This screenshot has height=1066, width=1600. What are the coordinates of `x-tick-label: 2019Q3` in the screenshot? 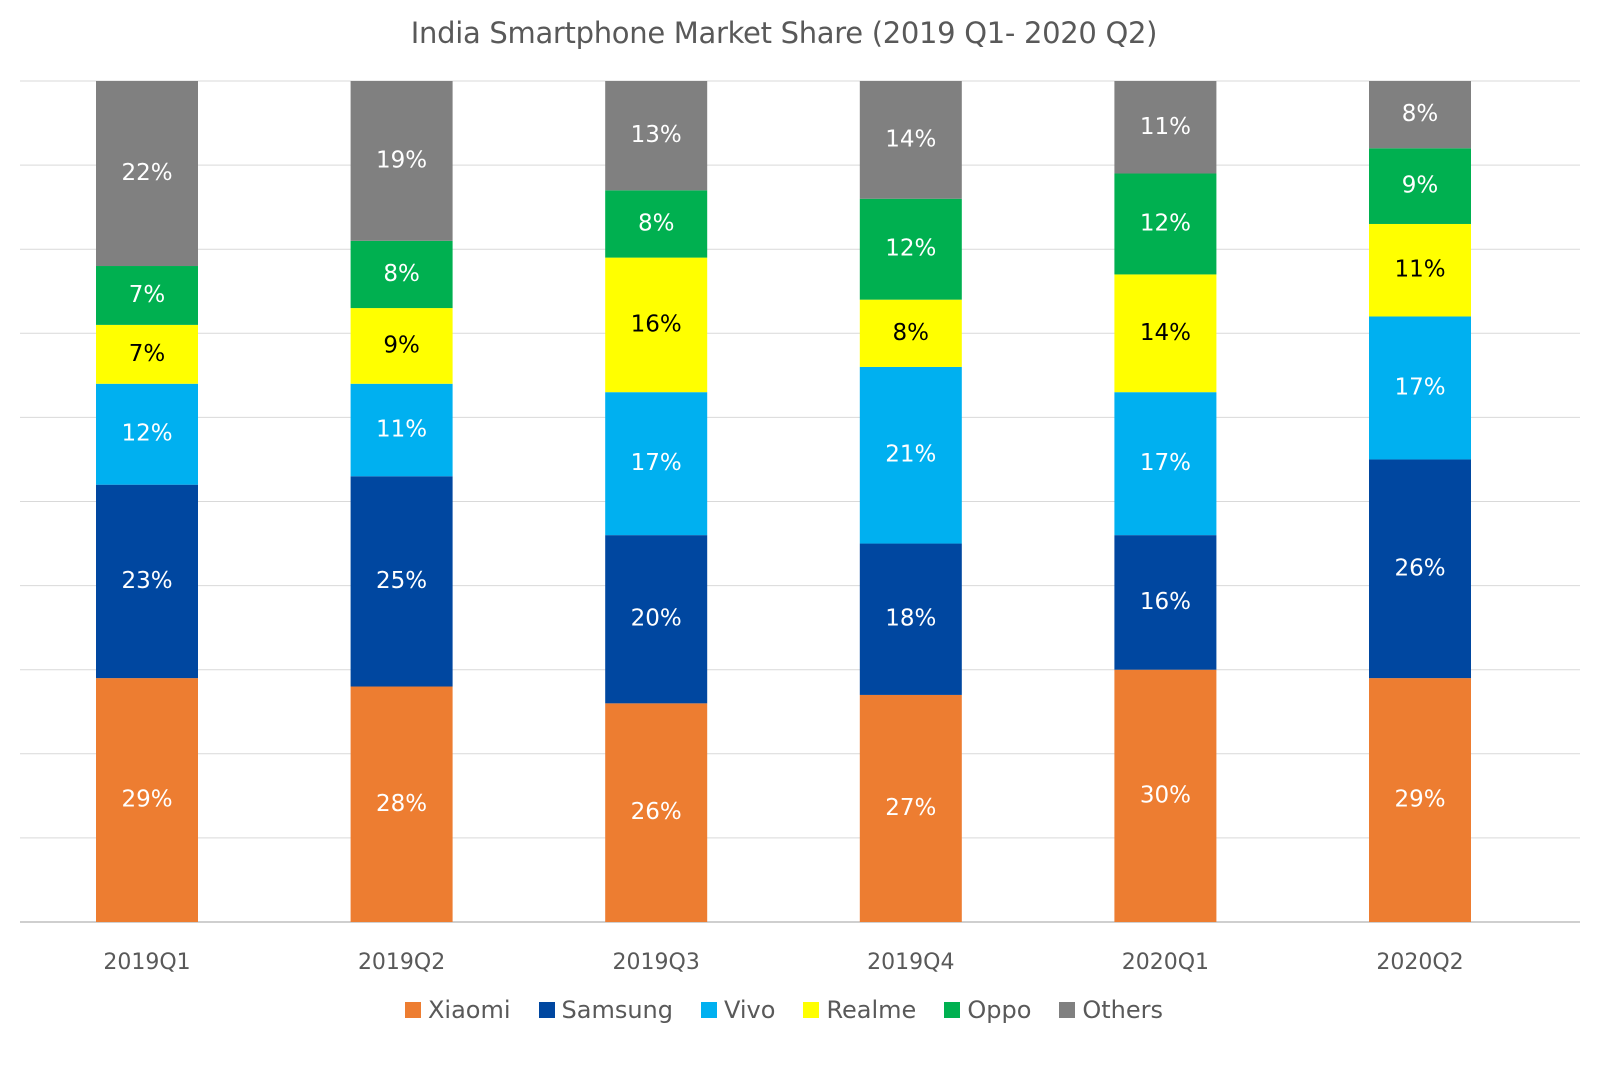 It's located at (656, 962).